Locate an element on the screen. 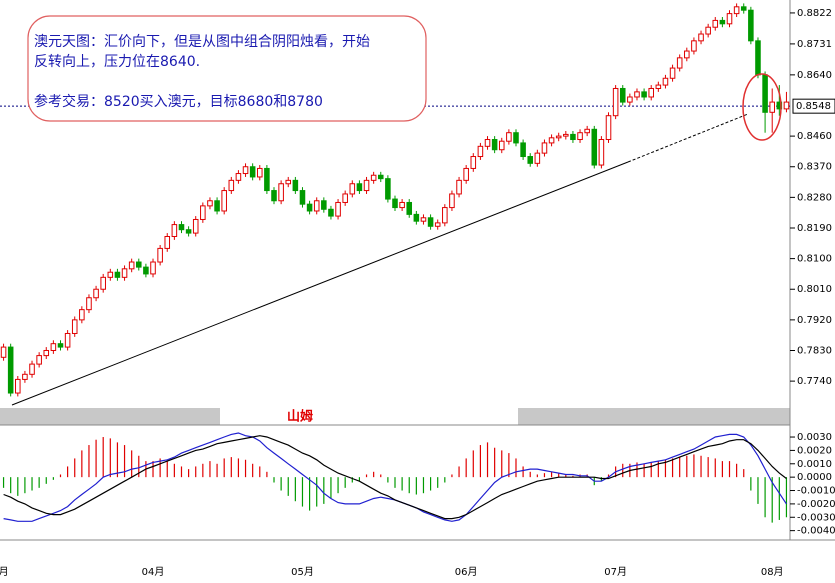  y-tick-label: 0.8731 is located at coordinates (814, 44).